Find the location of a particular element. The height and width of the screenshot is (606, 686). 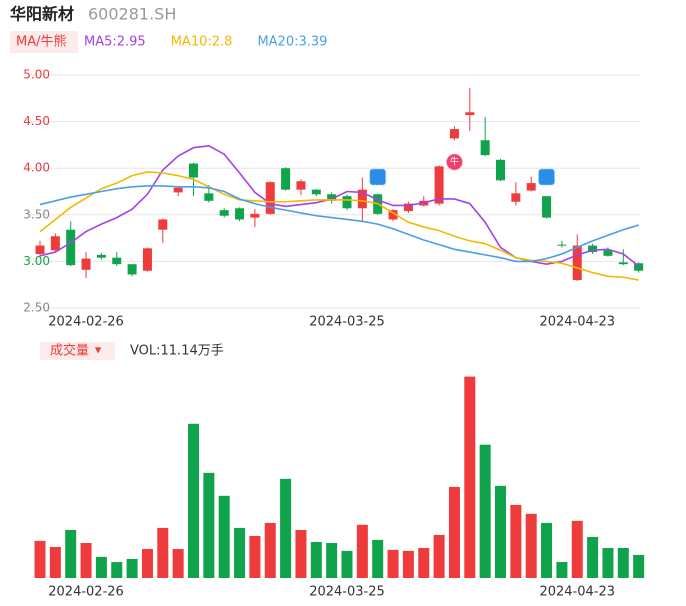

bull-icon-label: 牛 is located at coordinates (454, 162).